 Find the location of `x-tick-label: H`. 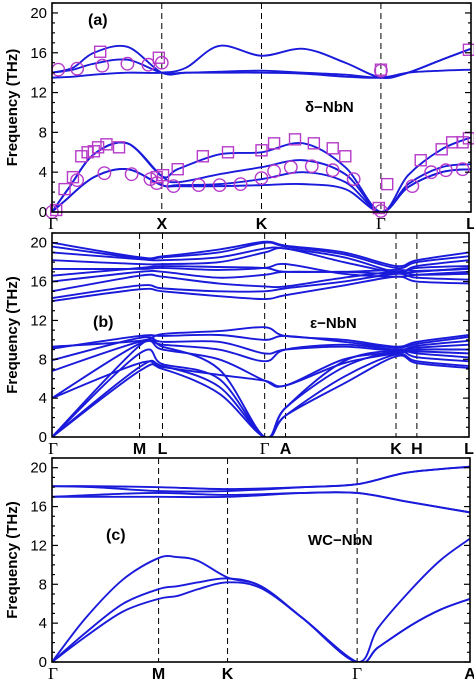

x-tick-label: H is located at coordinates (417, 449).